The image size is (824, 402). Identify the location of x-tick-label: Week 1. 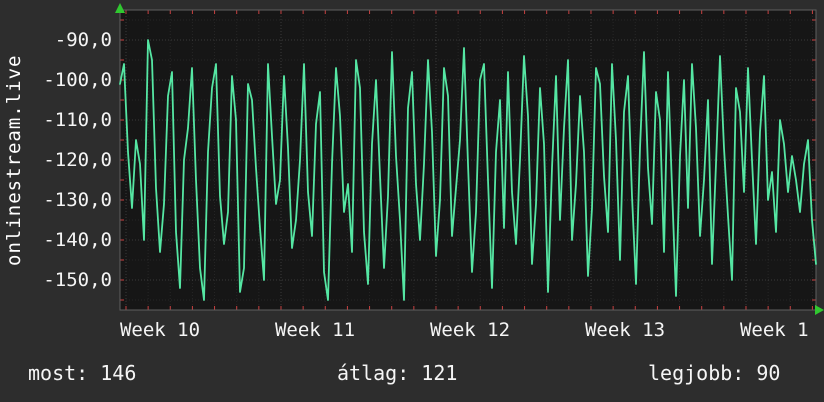
(774, 330).